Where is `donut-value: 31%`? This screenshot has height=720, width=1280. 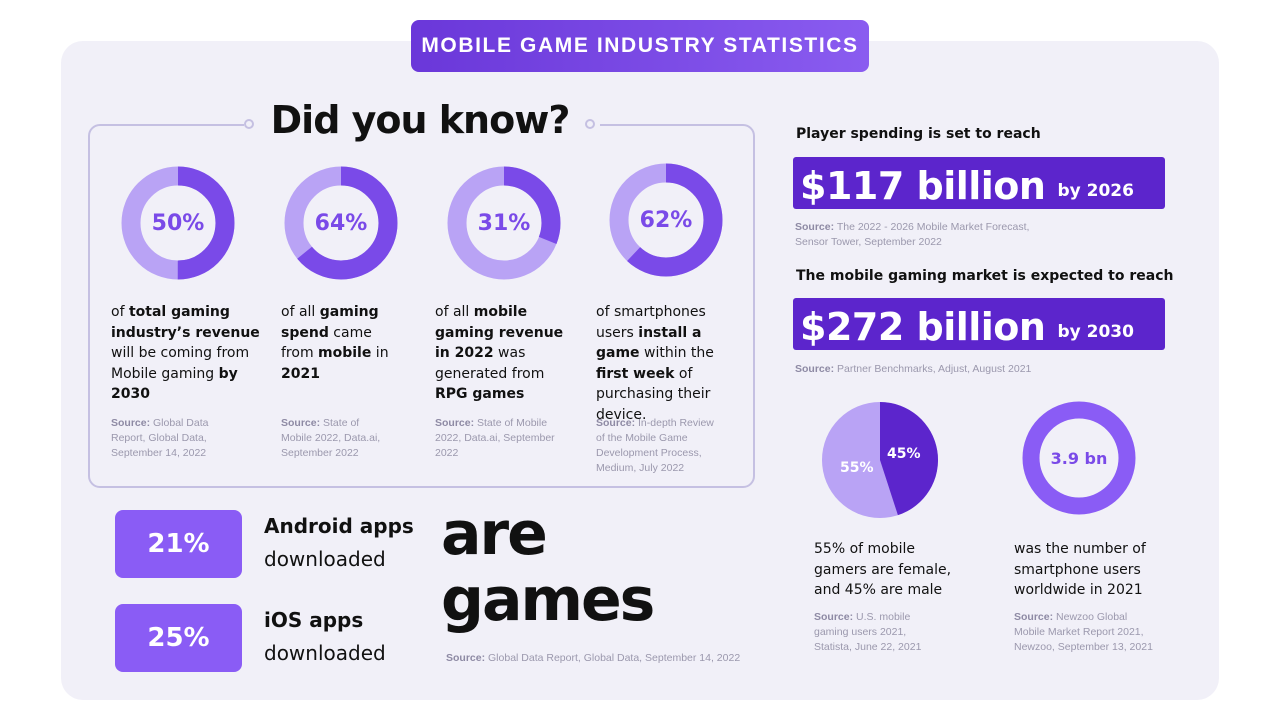
donut-value: 31% is located at coordinates (504, 223).